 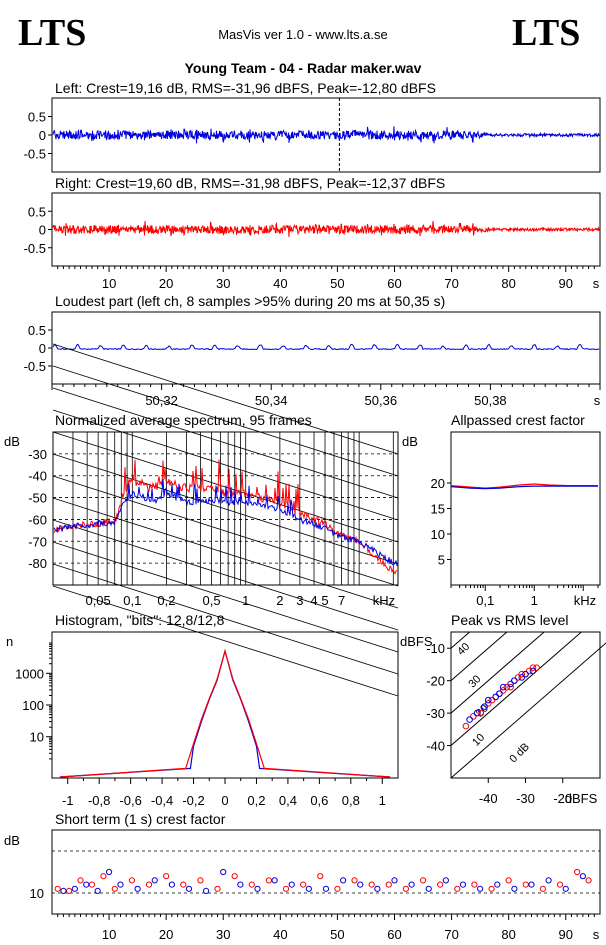 What do you see at coordinates (109, 934) in the screenshot?
I see `short-term-crest-xtick-label: 10` at bounding box center [109, 934].